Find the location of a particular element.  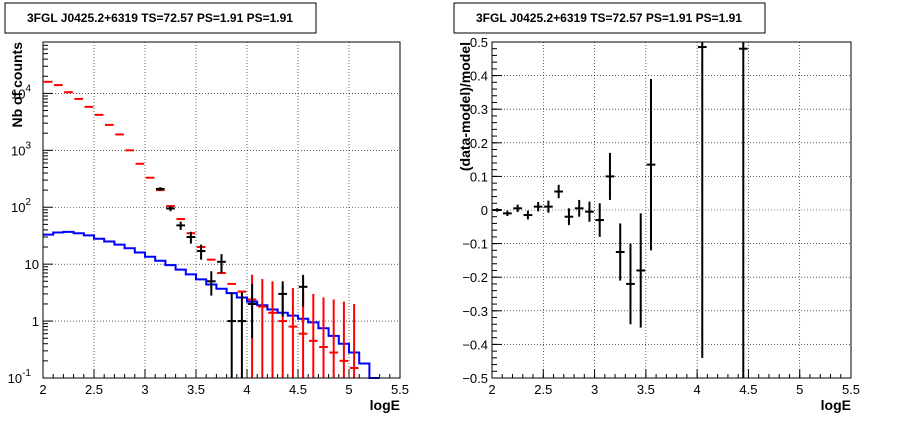

right-x-tick-label-4: 4 is located at coordinates (697, 389).